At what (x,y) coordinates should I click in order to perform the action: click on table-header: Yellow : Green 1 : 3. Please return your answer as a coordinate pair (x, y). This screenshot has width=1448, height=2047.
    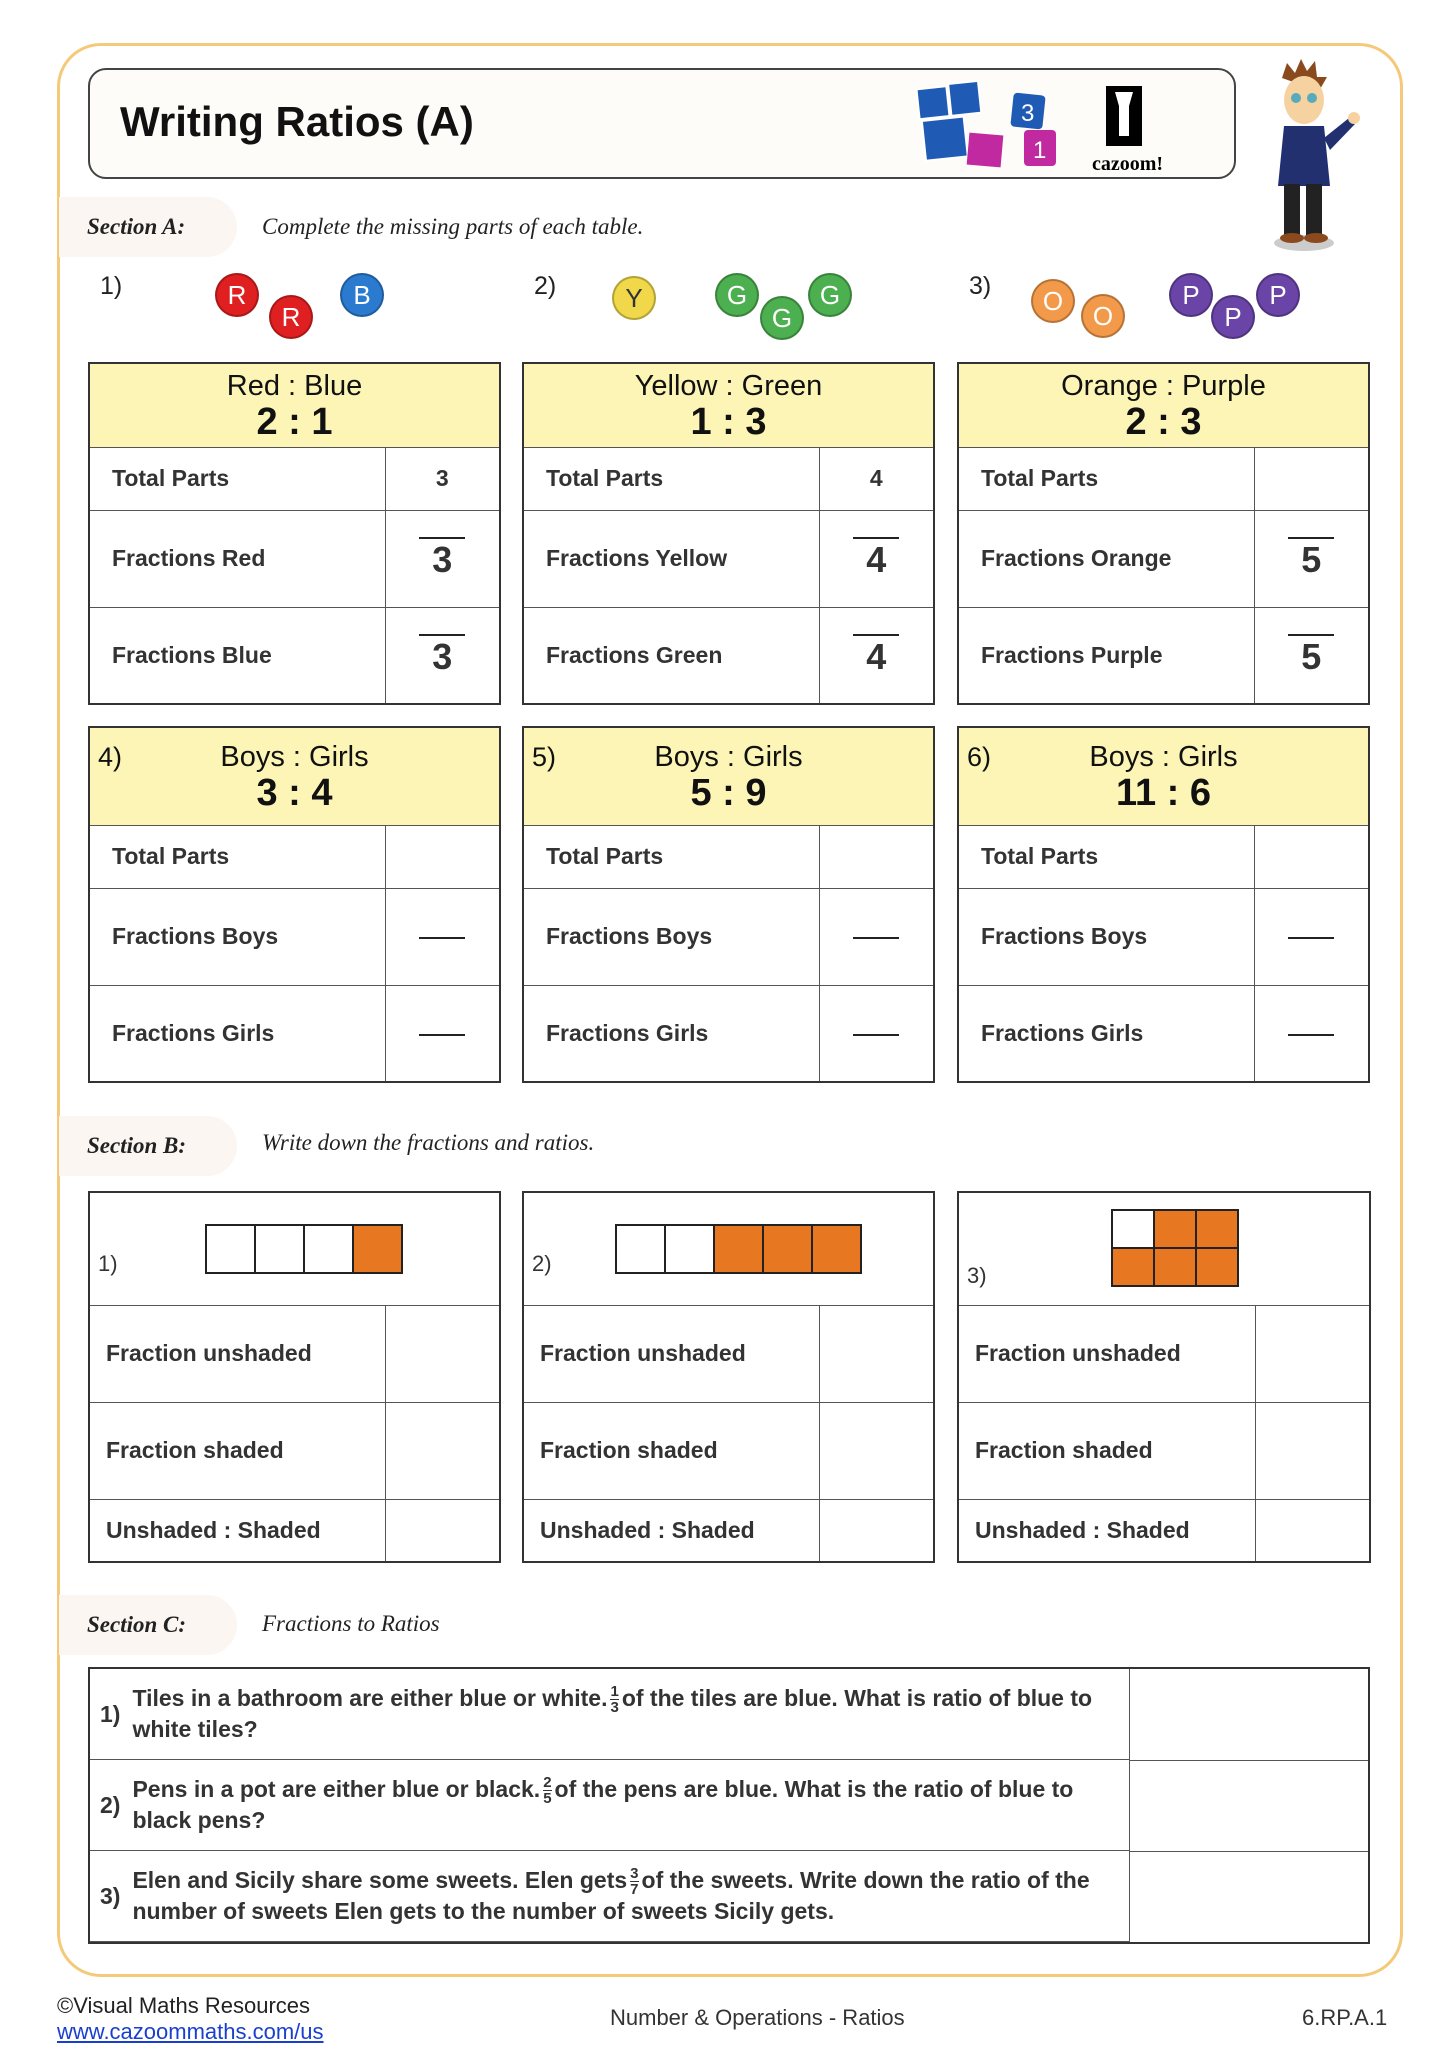
    Looking at the image, I should click on (728, 405).